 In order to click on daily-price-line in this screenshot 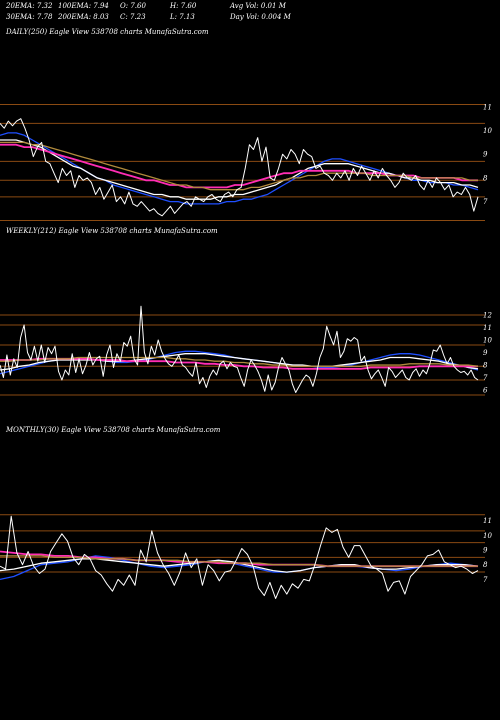, I will do `click(239, 167)`.